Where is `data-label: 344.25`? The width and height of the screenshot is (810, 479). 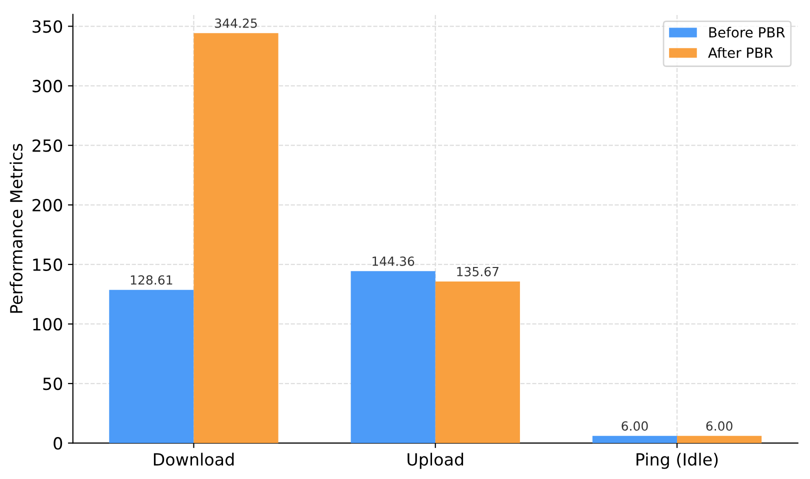 data-label: 344.25 is located at coordinates (236, 23).